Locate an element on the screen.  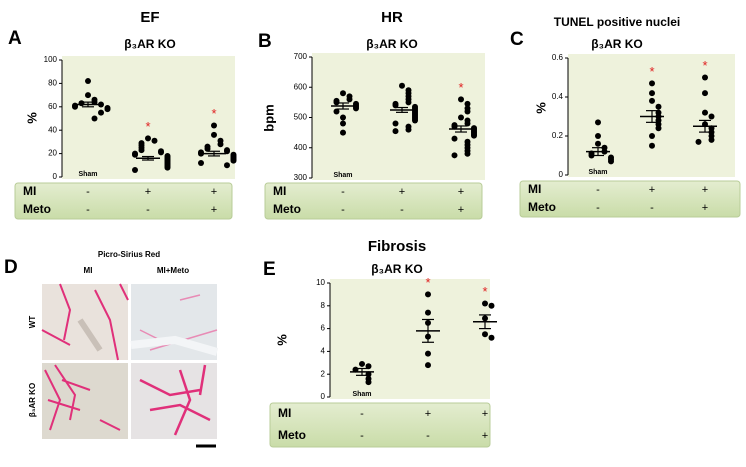
y-axis-label: % is located at coordinates (281, 340).